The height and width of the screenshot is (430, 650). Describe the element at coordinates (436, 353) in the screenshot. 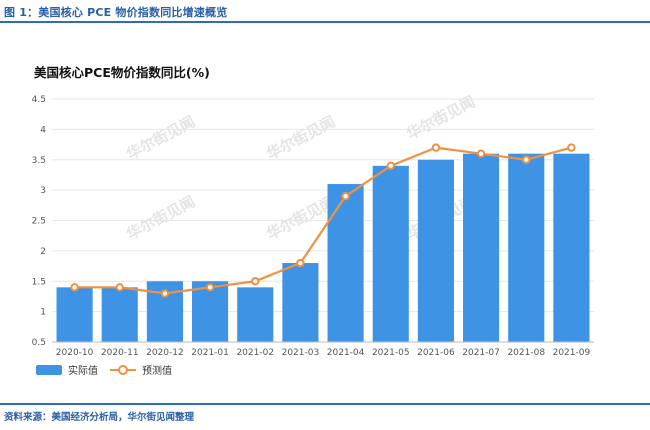

I see `x-tick-label: 2021-06` at that location.